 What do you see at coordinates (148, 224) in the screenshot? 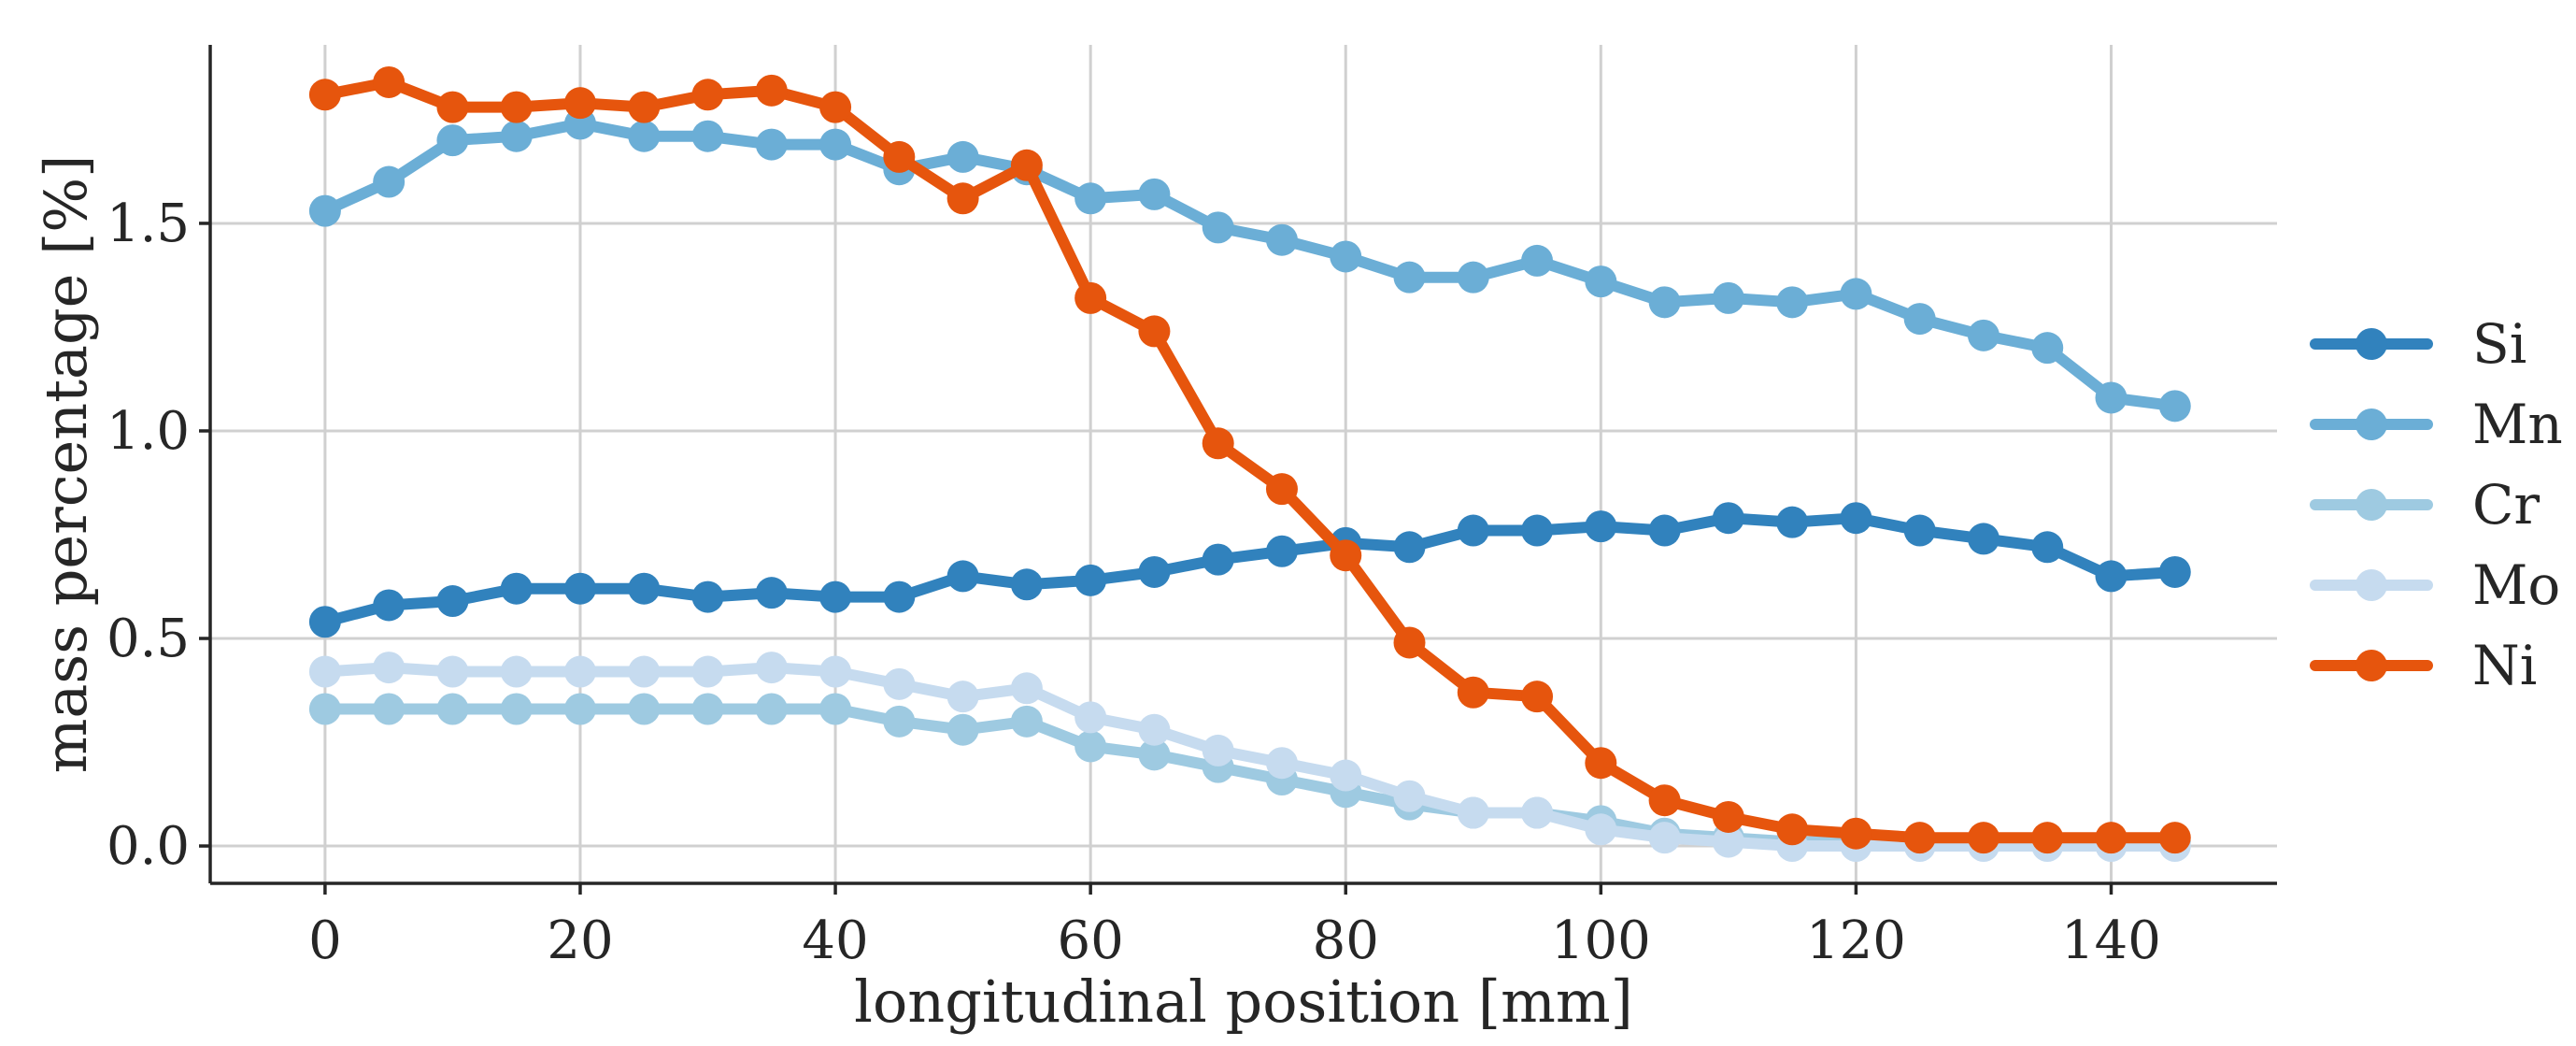
I see `y-tick-label: 1.5` at bounding box center [148, 224].